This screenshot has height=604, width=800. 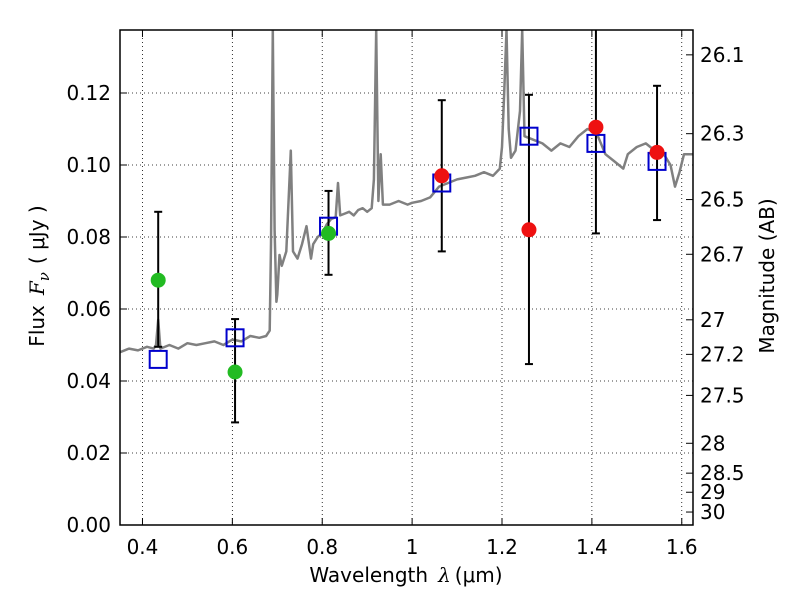 What do you see at coordinates (88, 165) in the screenshot?
I see `y-tick-label: 0.10` at bounding box center [88, 165].